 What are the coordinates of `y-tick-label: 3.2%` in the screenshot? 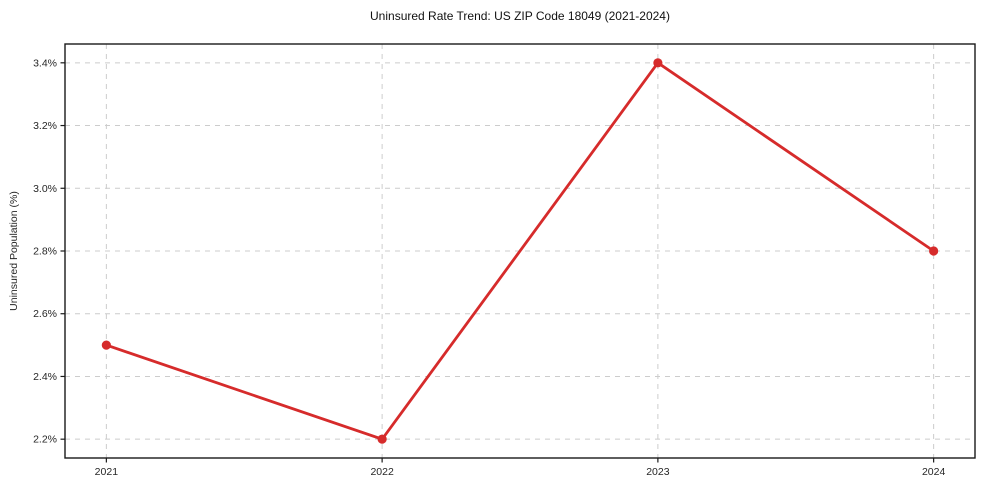 It's located at (45, 126).